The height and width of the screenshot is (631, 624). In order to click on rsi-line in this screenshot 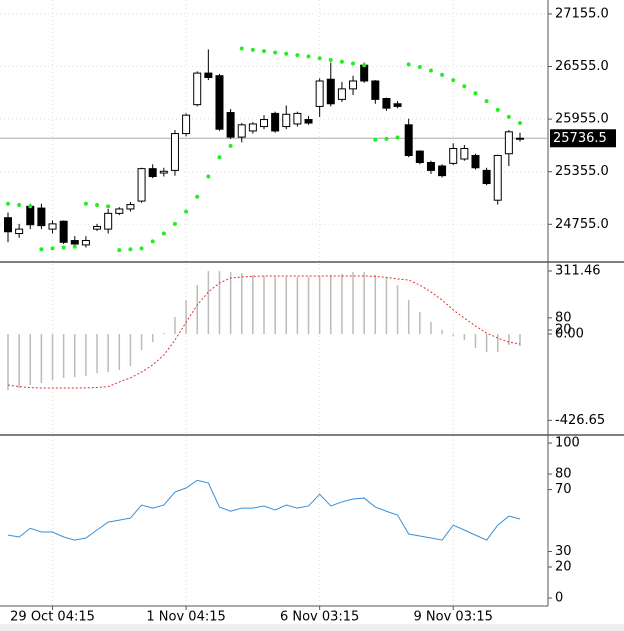, I will do `click(264, 510)`.